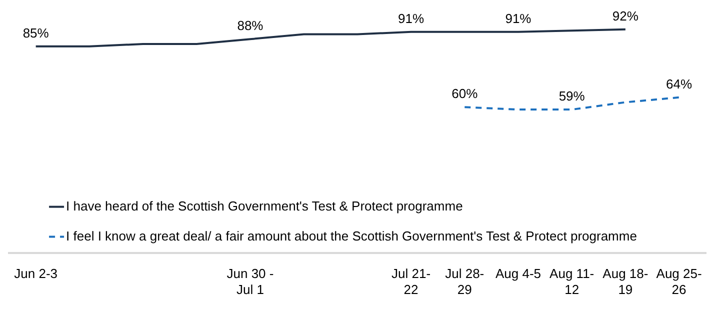 The height and width of the screenshot is (316, 716). I want to click on data-label: 64%, so click(679, 84).